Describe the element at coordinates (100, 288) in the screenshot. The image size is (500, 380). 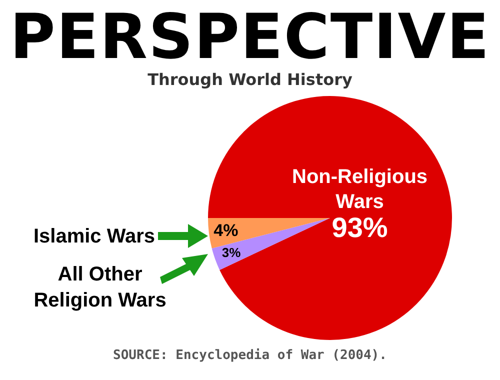
I see `slice-label: All Other Religion Wars` at that location.